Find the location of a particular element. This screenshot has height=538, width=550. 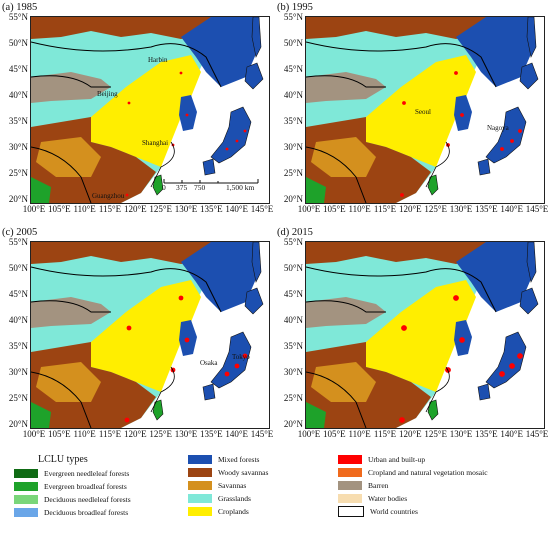

city-label-nagoya: Nagoya is located at coordinates (498, 128).